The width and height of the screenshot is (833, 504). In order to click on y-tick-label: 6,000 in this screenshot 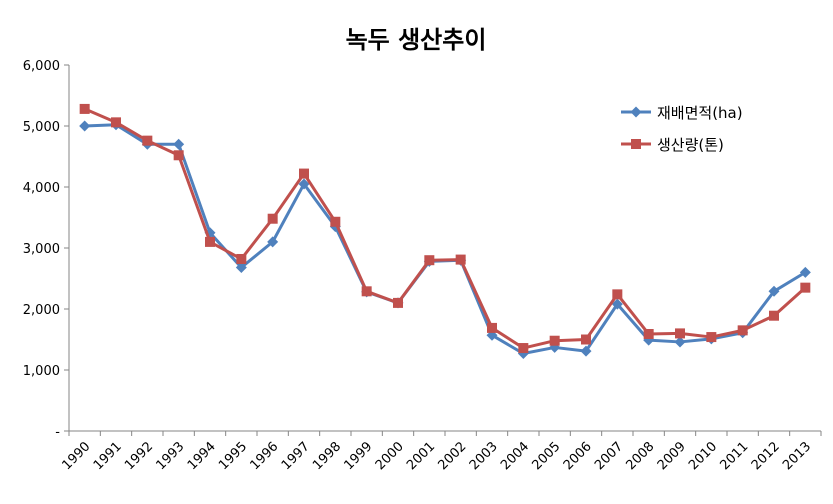, I will do `click(41, 66)`.